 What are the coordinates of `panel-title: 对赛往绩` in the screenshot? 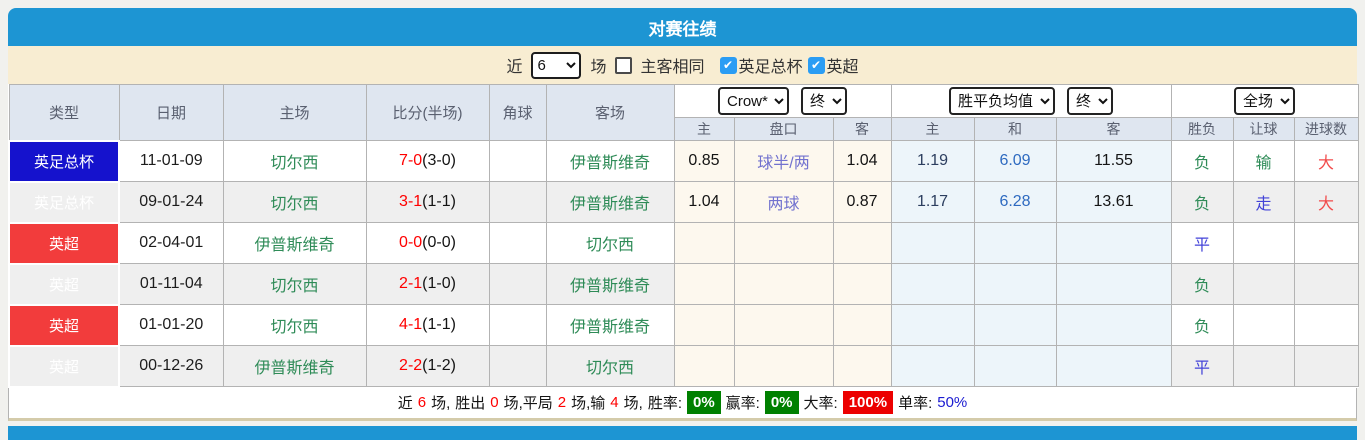 It's located at (682, 29).